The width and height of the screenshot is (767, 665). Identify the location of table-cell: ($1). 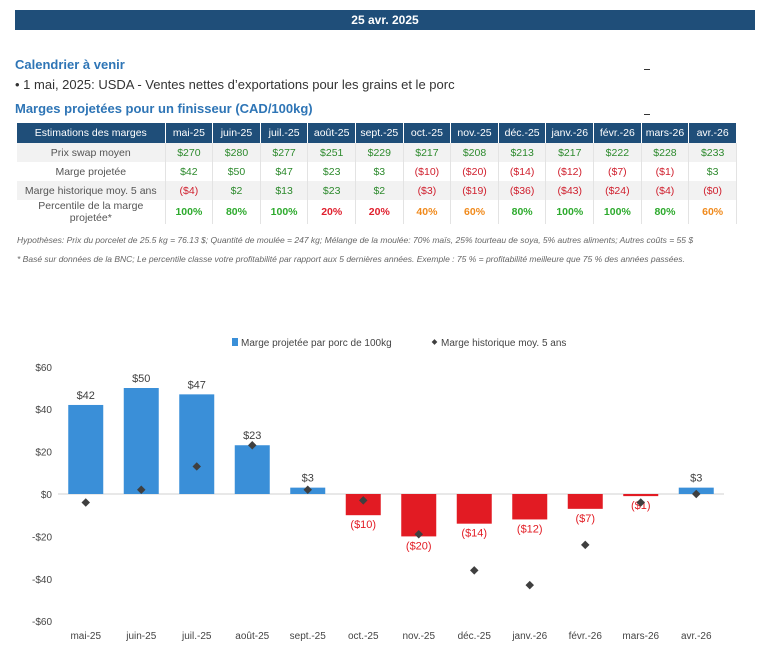
(665, 171).